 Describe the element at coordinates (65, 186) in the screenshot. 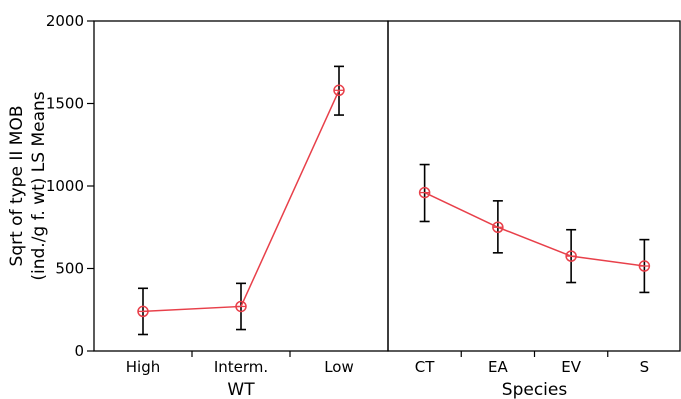

I see `y-tick-label-2: 1000` at that location.